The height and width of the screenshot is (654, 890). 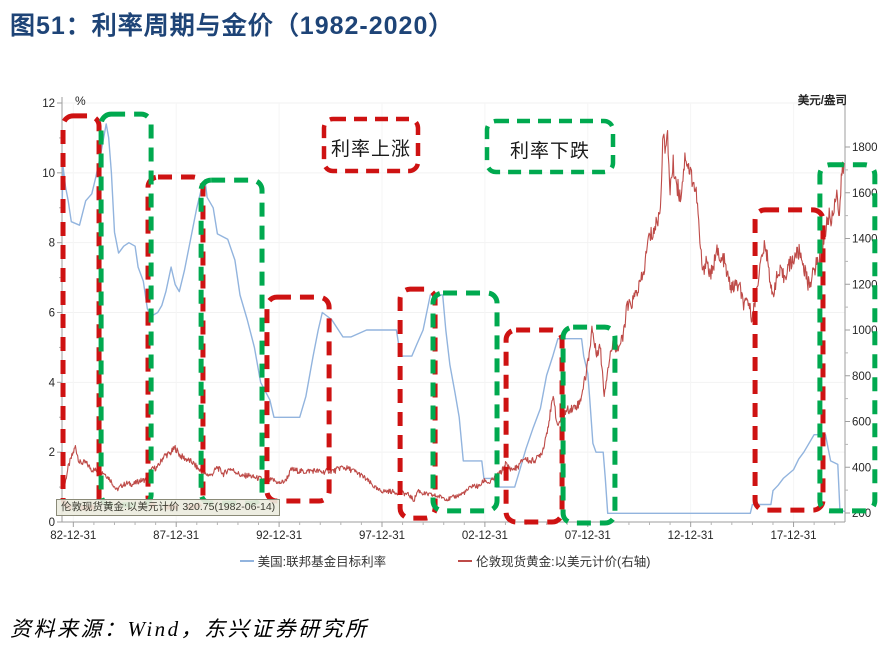 I want to click on x-axis-tick-label: 07-12-31, so click(x=588, y=536).